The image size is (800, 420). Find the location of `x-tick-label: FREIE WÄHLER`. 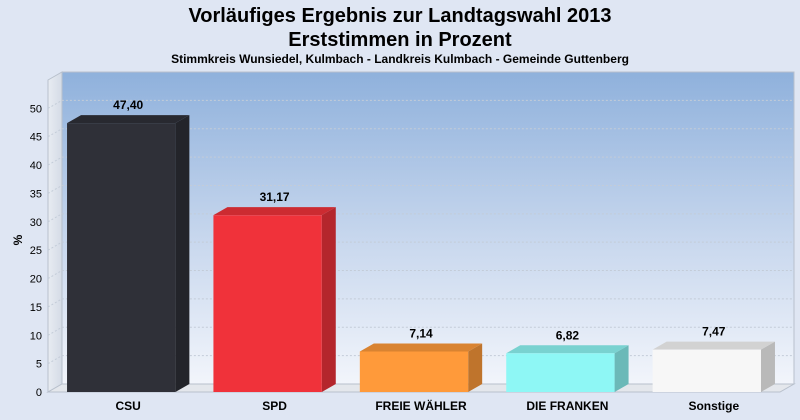

x-tick-label: FREIE WÄHLER is located at coordinates (421, 405).